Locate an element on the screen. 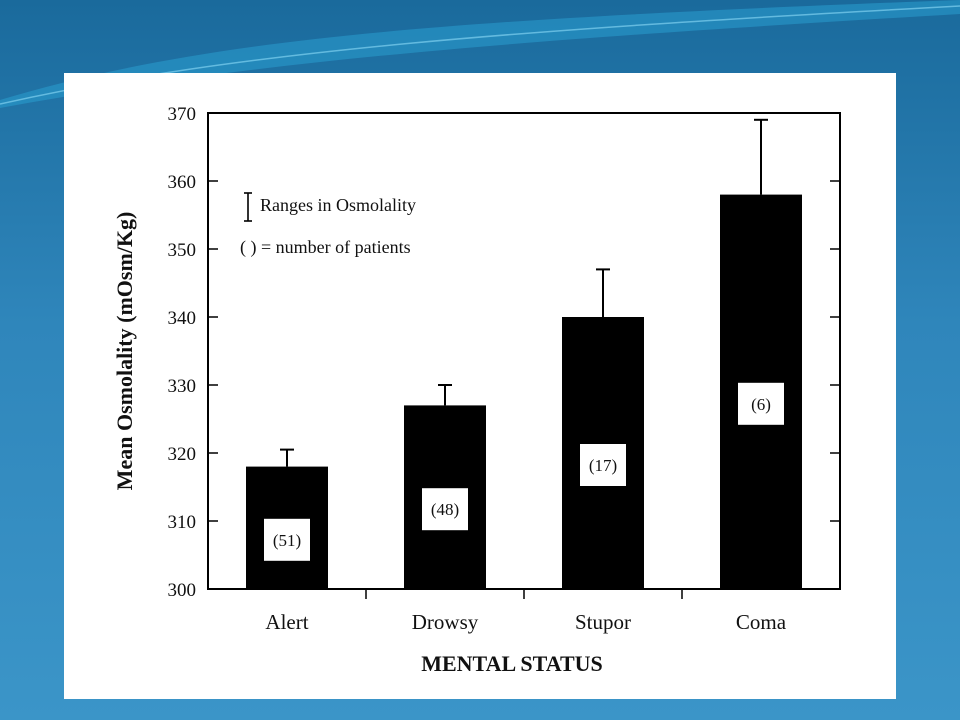  y-tick-label: 330 is located at coordinates (182, 386).